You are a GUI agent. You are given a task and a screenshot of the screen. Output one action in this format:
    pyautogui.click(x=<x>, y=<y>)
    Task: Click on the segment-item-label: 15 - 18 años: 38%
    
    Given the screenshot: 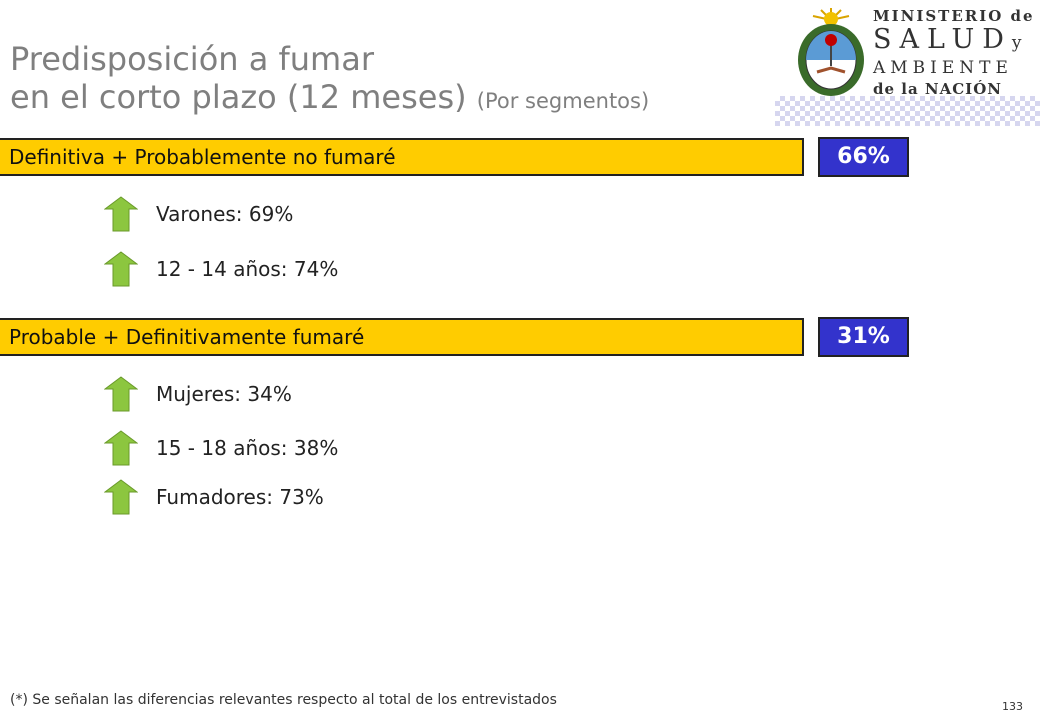 What is the action you would take?
    pyautogui.click(x=247, y=448)
    